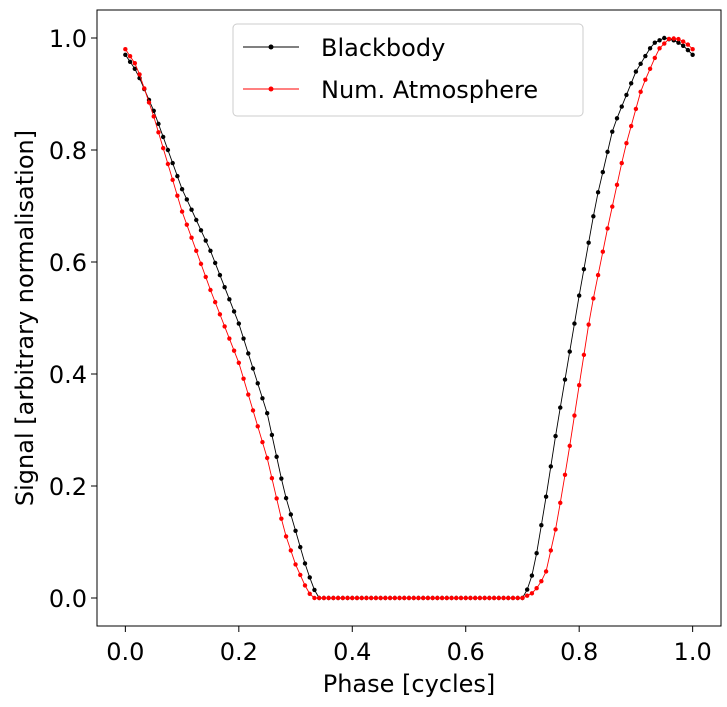 This screenshot has height=707, width=727. What do you see at coordinates (25, 318) in the screenshot?
I see `y-axis-label: Signal [arbitrary normalisation]` at bounding box center [25, 318].